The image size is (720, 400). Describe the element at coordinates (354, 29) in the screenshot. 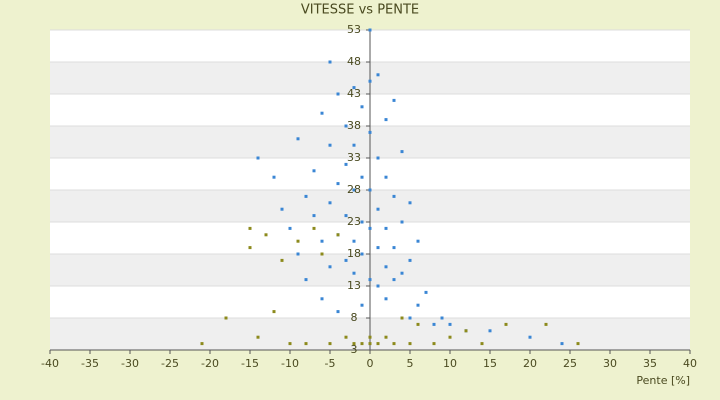

I see `y-tick-label: 53` at that location.